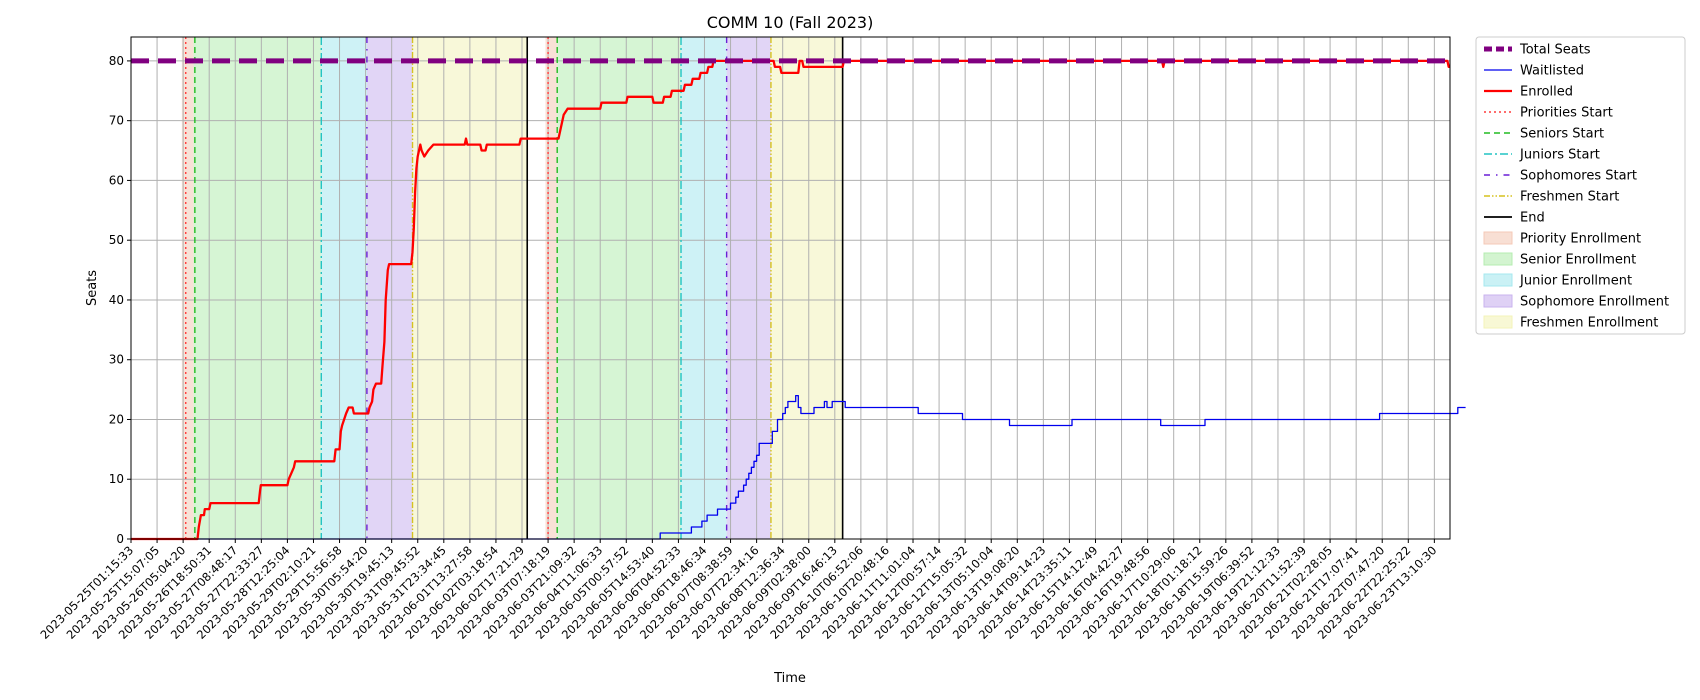  I want to click on y-tick-label: 30, so click(116, 360).